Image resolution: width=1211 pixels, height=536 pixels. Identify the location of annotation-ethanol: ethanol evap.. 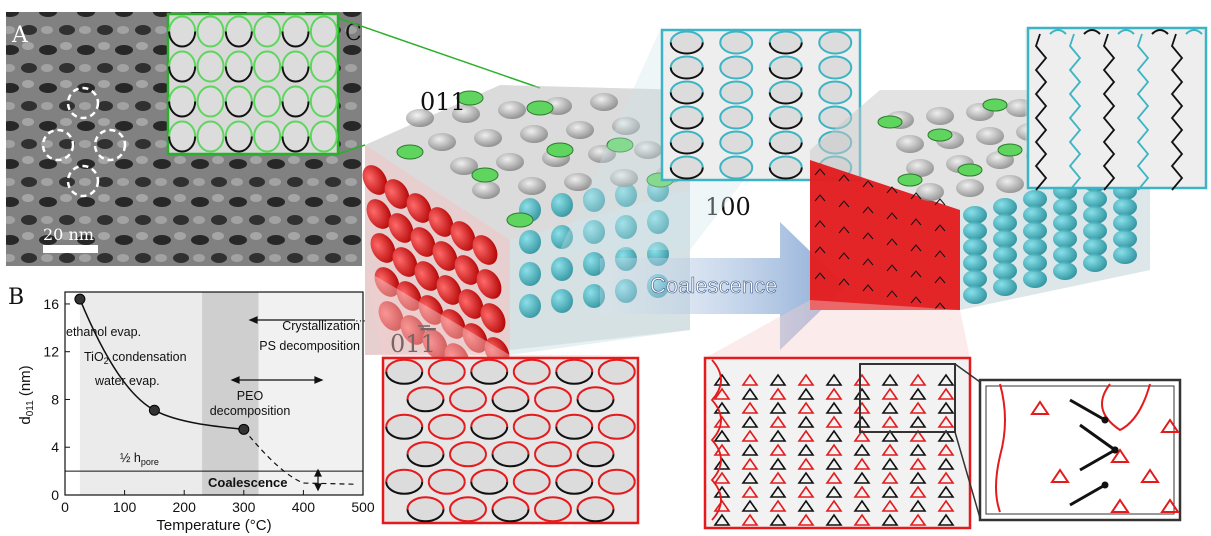
(103, 332).